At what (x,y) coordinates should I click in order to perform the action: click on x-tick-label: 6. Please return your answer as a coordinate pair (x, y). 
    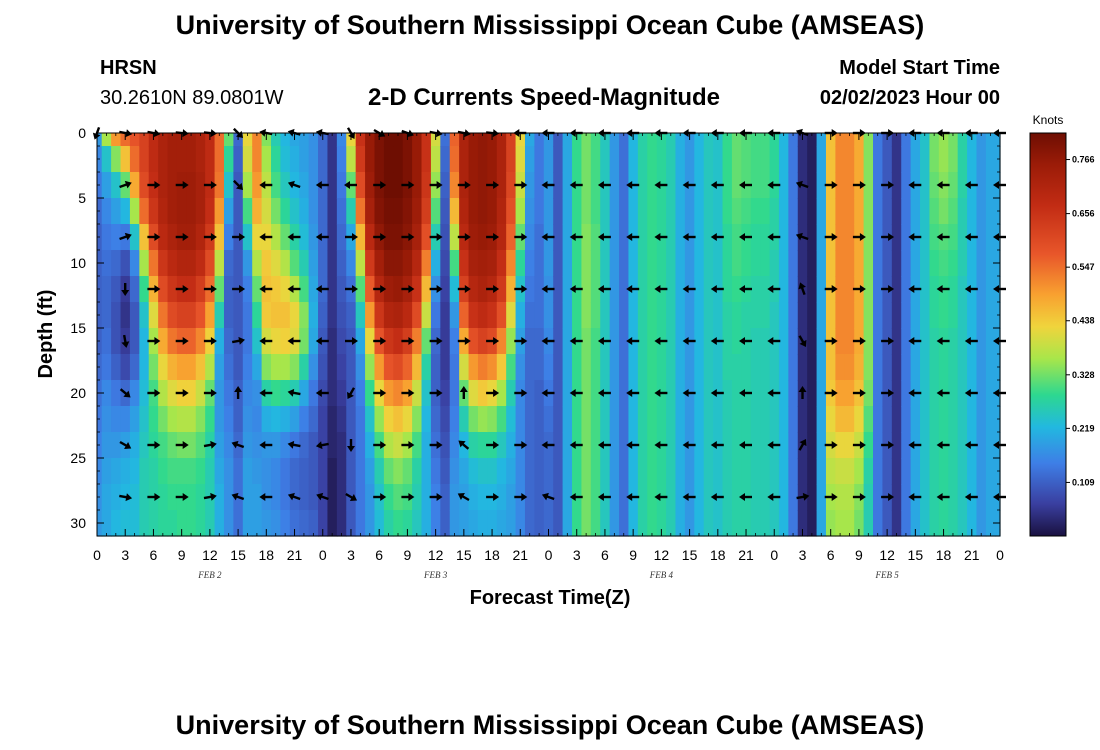
    Looking at the image, I should click on (831, 555).